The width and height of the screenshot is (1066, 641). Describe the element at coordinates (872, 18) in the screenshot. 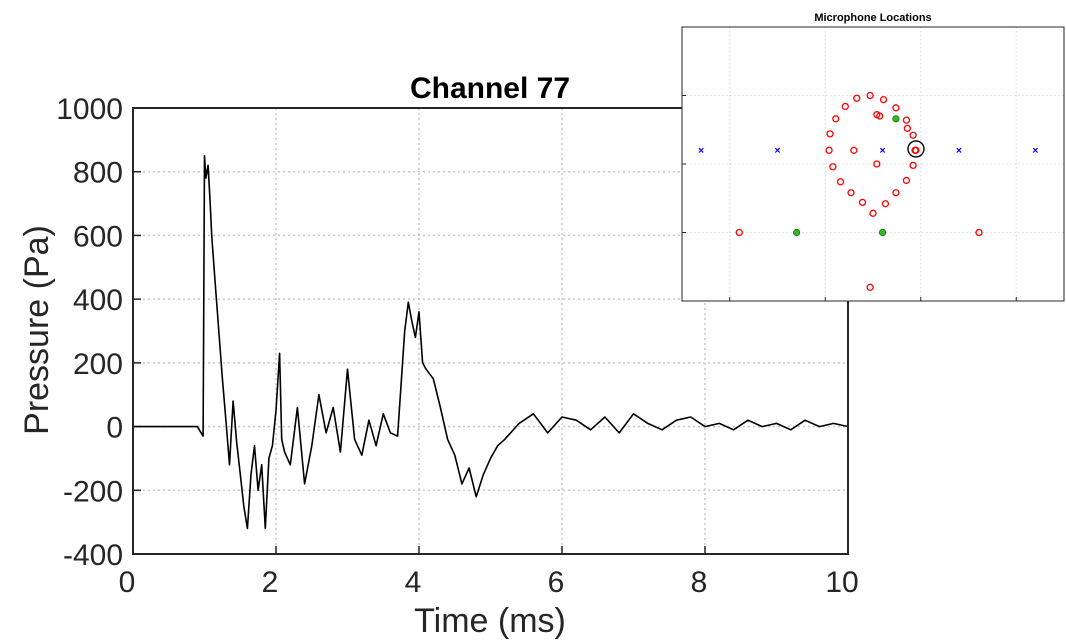

I see `inset-title: Microphone Locations` at that location.